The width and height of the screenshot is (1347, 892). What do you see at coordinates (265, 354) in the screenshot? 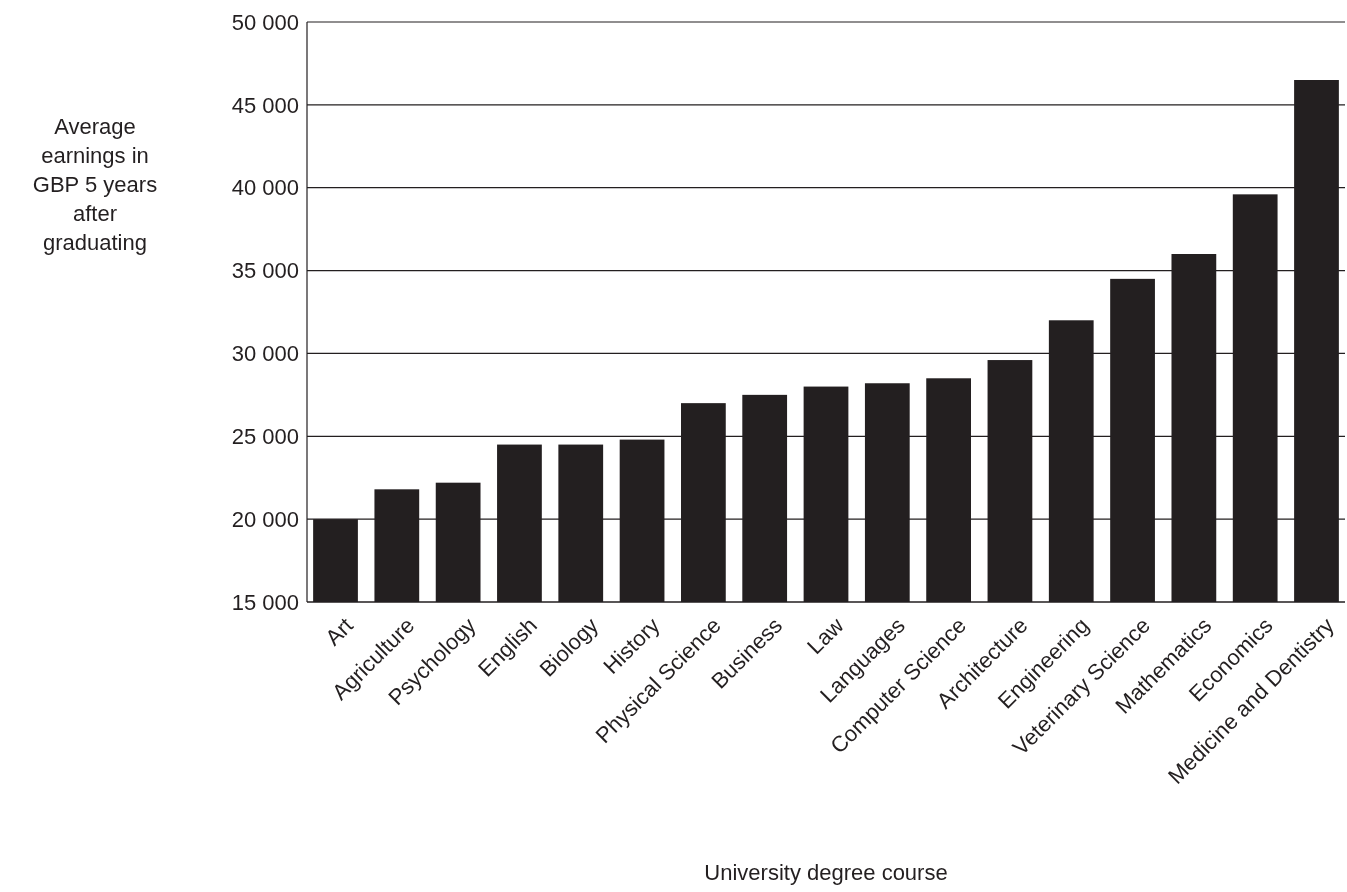
I see `y-tick-label: 30 000` at bounding box center [265, 354].